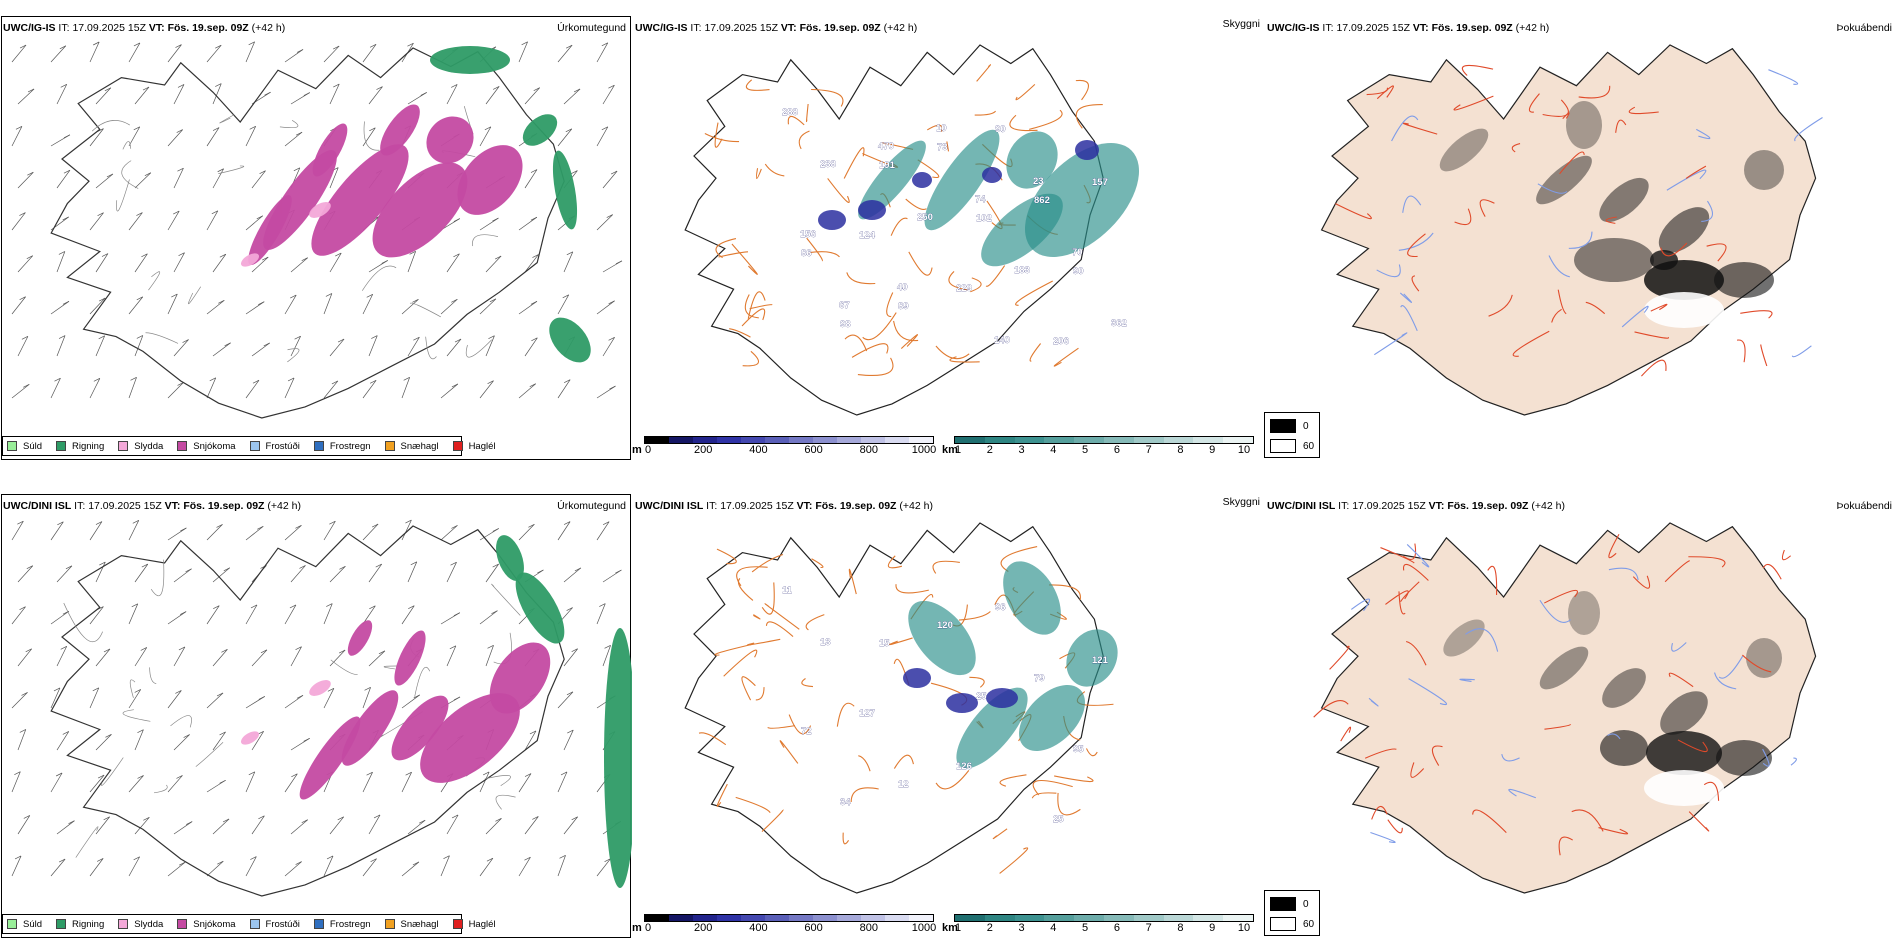  What do you see at coordinates (828, 164) in the screenshot?
I see `visibility-label: 238` at bounding box center [828, 164].